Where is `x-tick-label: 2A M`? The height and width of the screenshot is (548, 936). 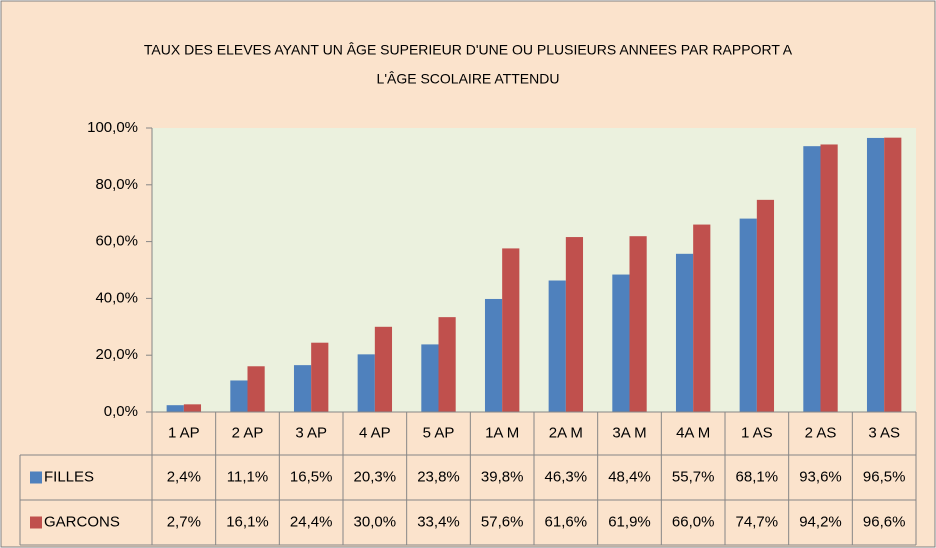
x-tick-label: 2A M is located at coordinates (566, 432).